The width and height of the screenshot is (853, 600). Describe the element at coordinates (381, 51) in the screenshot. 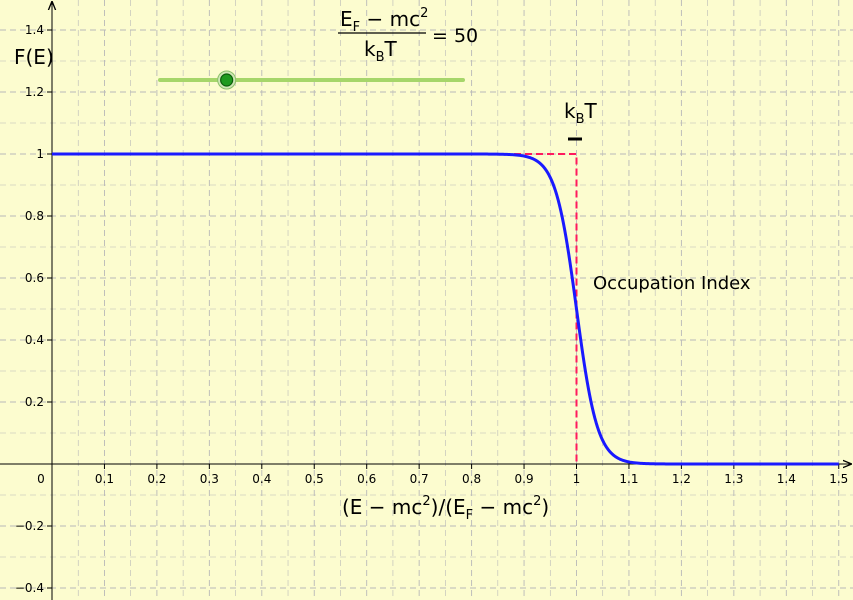

I see `formula-denominator: kBT` at that location.